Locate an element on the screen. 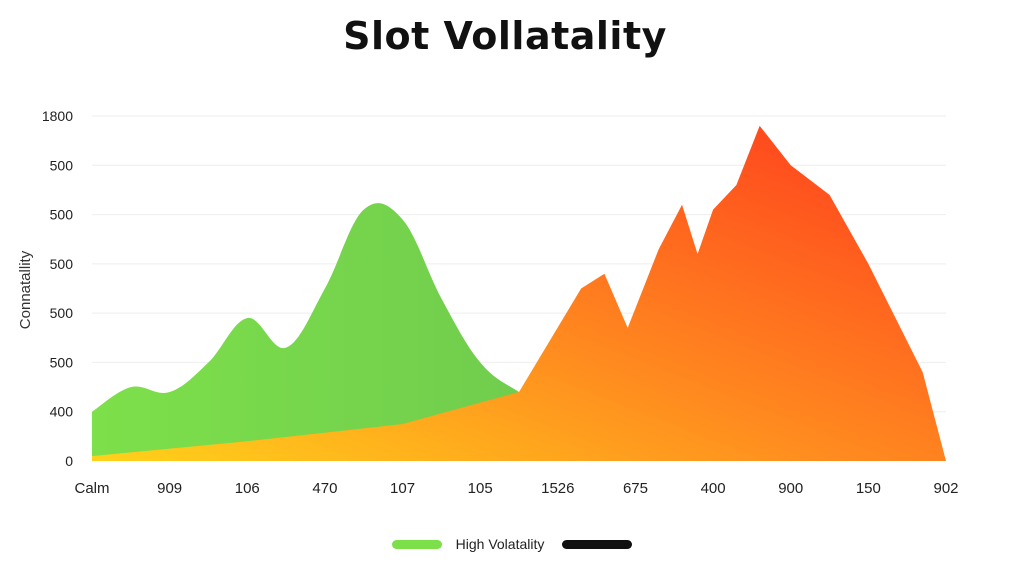 The width and height of the screenshot is (1024, 576). x-tick-label: 150 is located at coordinates (868, 488).